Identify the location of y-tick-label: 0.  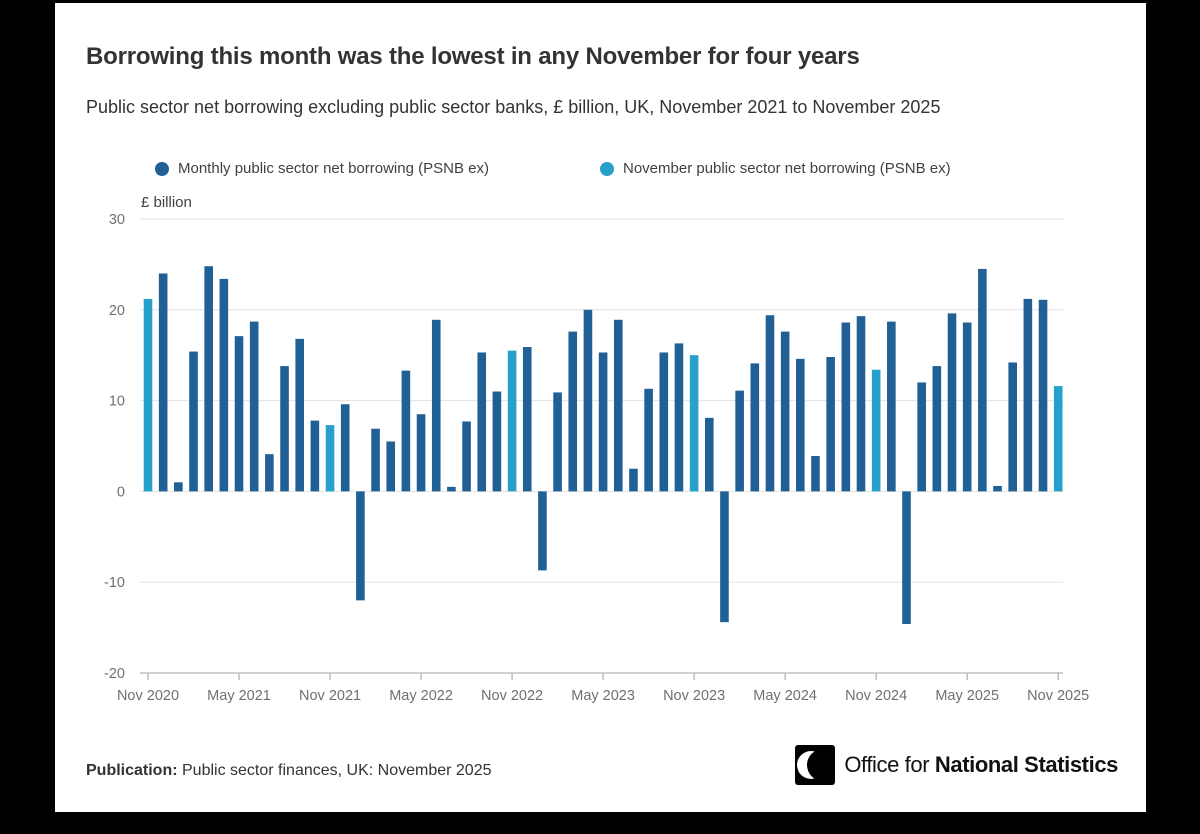
(121, 492).